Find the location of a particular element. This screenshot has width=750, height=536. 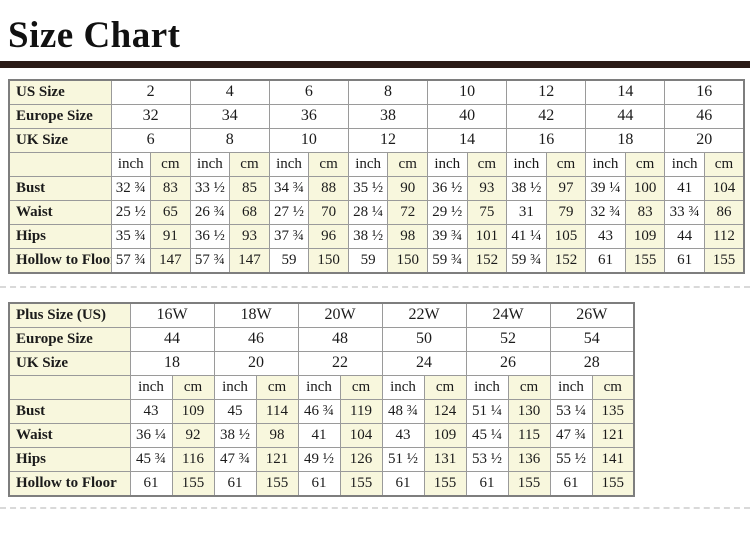

cm-value-cell: 97 is located at coordinates (566, 188).